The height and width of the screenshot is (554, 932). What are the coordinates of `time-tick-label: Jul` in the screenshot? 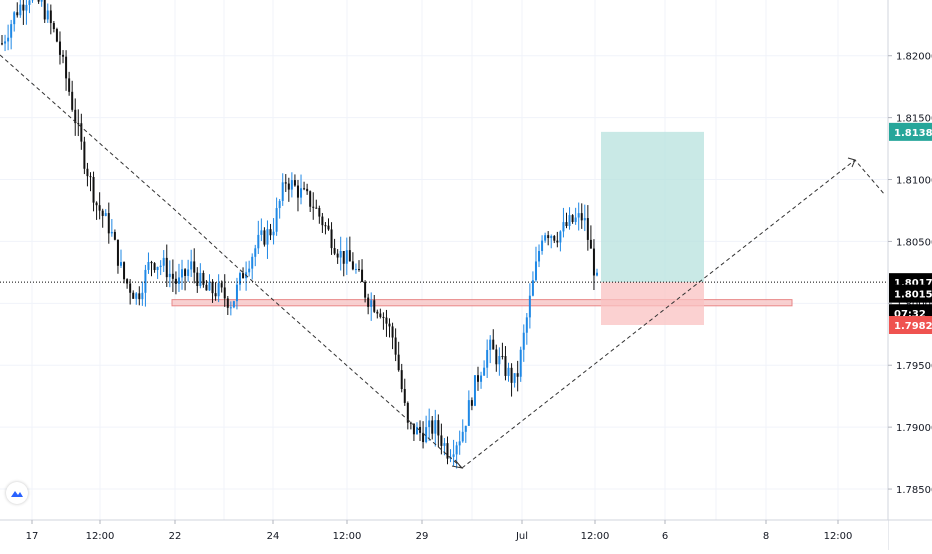 It's located at (521, 536).